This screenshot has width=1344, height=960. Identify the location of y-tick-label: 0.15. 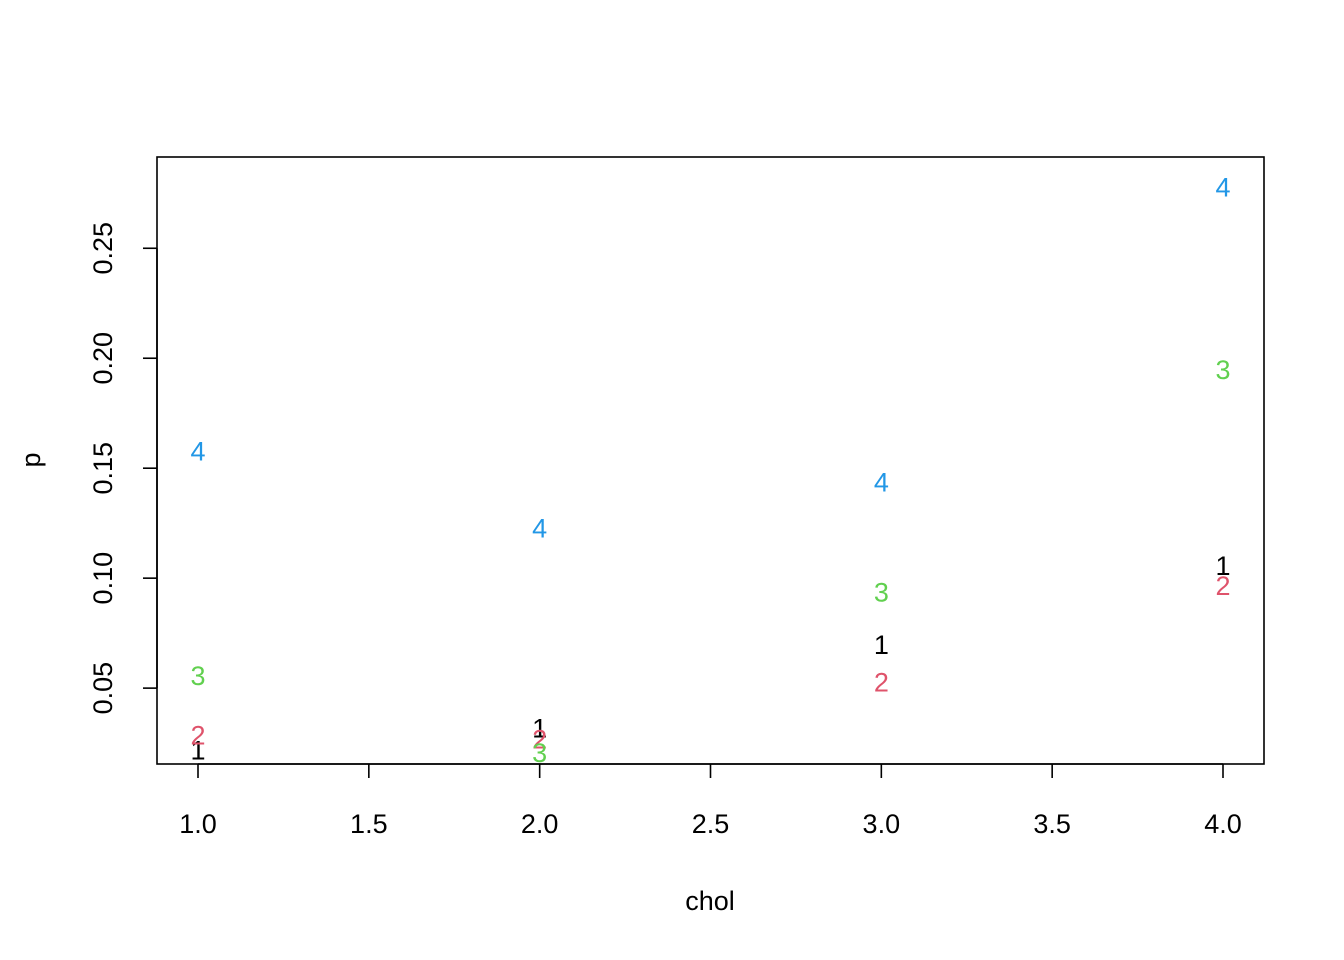
(103, 468).